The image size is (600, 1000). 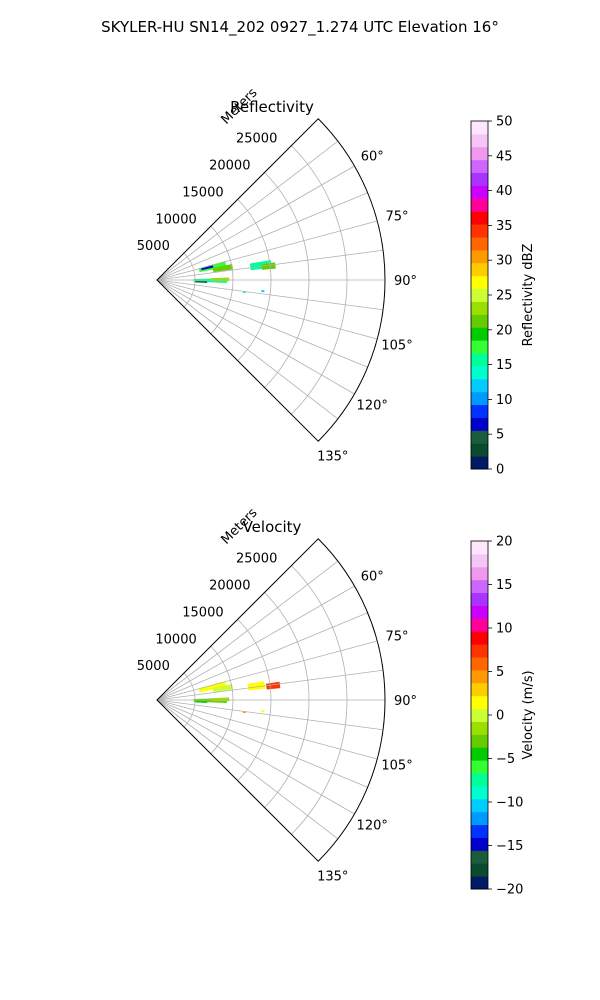 What do you see at coordinates (272, 107) in the screenshot?
I see `reflectivity-title: Reflectivity` at bounding box center [272, 107].